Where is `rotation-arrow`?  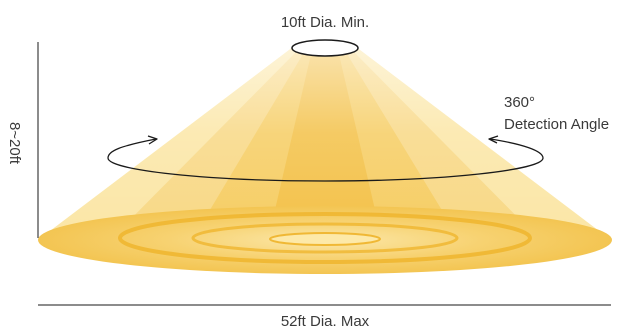 rotation-arrow is located at coordinates (325, 158).